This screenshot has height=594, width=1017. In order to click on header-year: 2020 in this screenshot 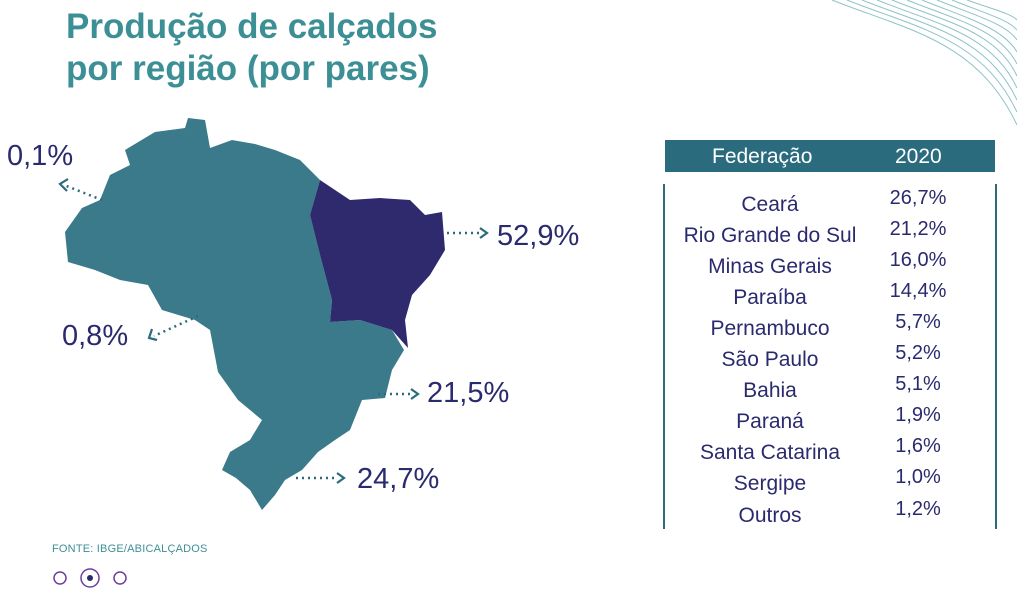, I will do `click(918, 156)`.